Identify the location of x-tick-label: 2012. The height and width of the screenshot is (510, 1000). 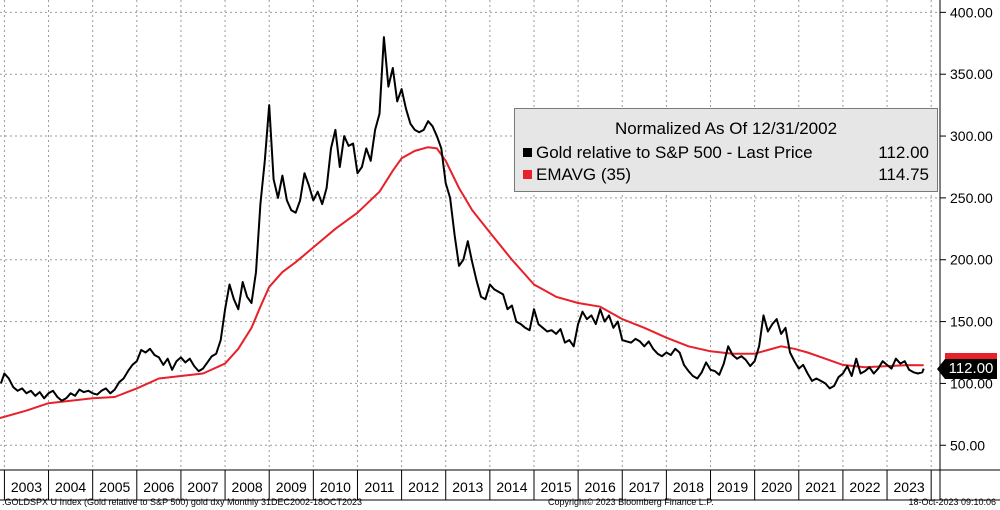
(423, 487).